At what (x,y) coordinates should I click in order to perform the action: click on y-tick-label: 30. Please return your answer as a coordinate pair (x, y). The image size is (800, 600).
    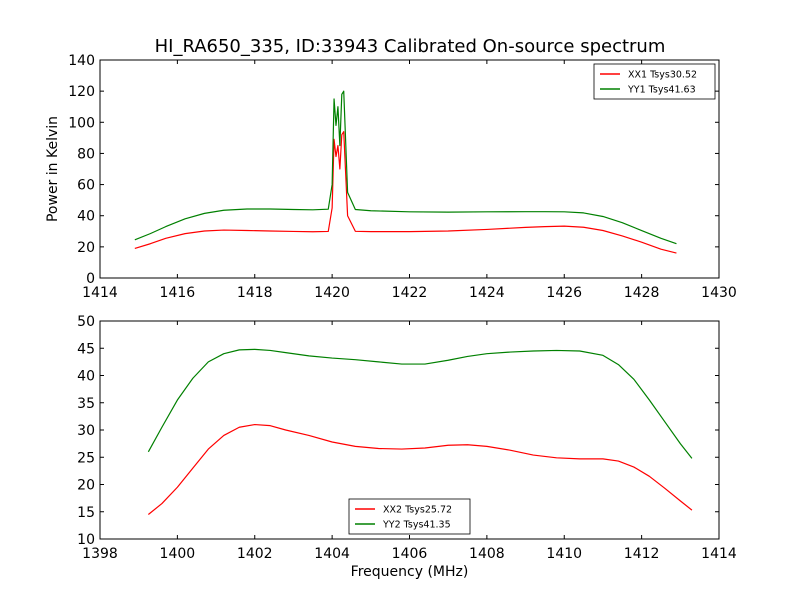
    Looking at the image, I should click on (86, 431).